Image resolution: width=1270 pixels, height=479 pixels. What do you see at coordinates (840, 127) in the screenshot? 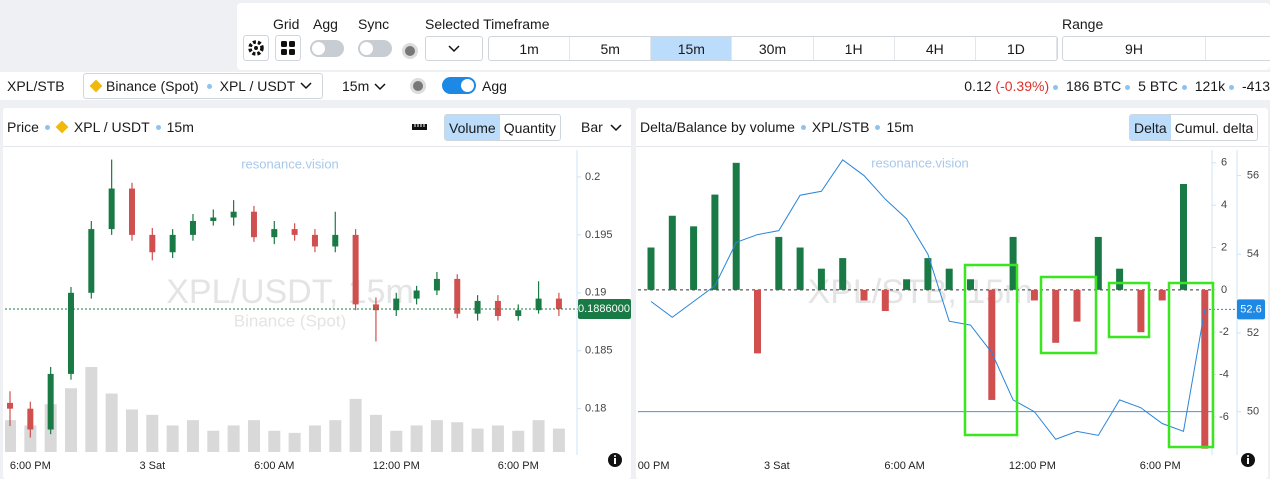
I see `panel-pair: XPL/STB` at bounding box center [840, 127].